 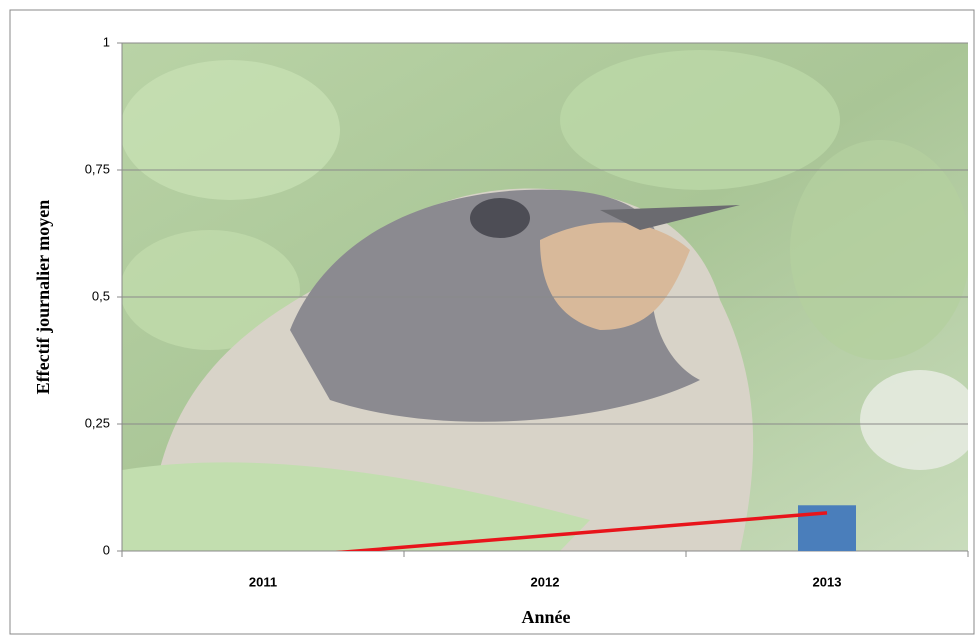 I want to click on trend-line, so click(x=581, y=531).